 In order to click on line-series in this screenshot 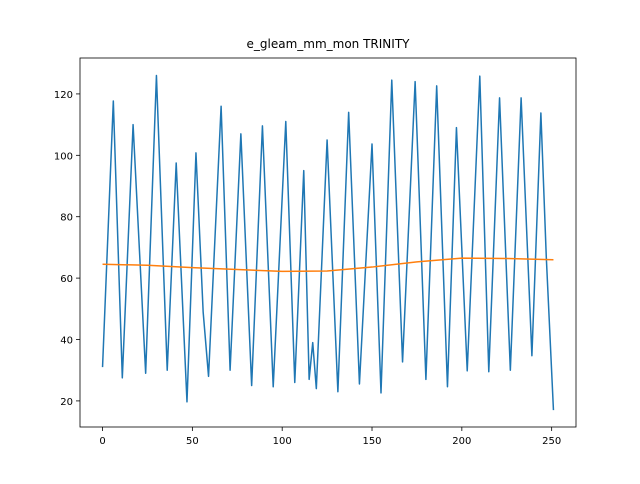, I will do `click(328, 265)`.